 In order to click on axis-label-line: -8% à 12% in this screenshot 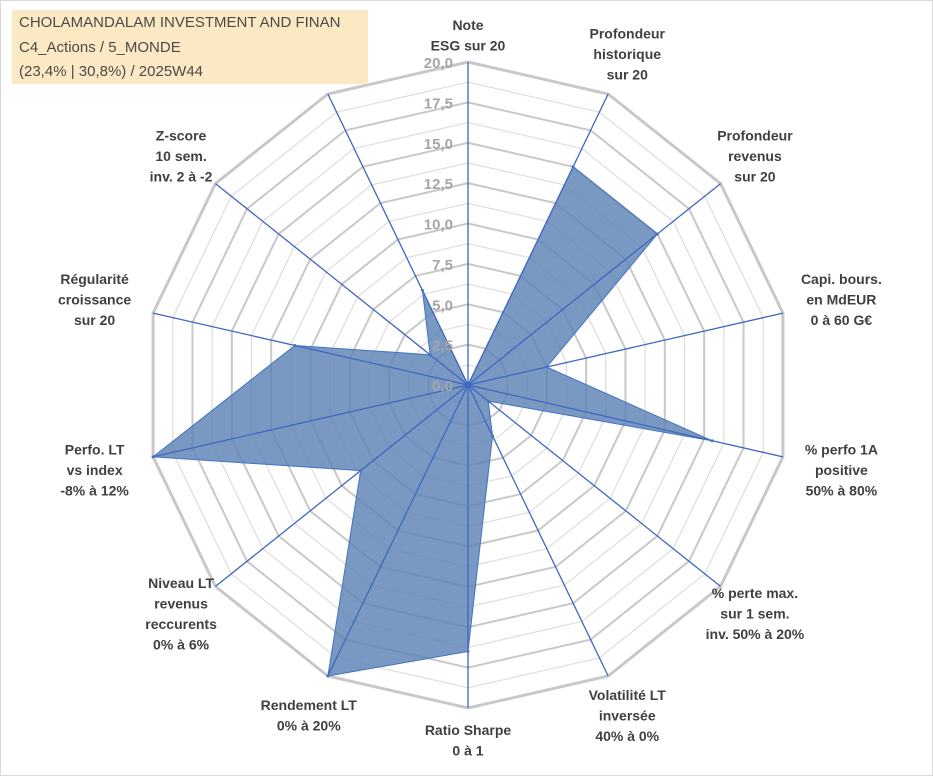, I will do `click(94, 490)`.